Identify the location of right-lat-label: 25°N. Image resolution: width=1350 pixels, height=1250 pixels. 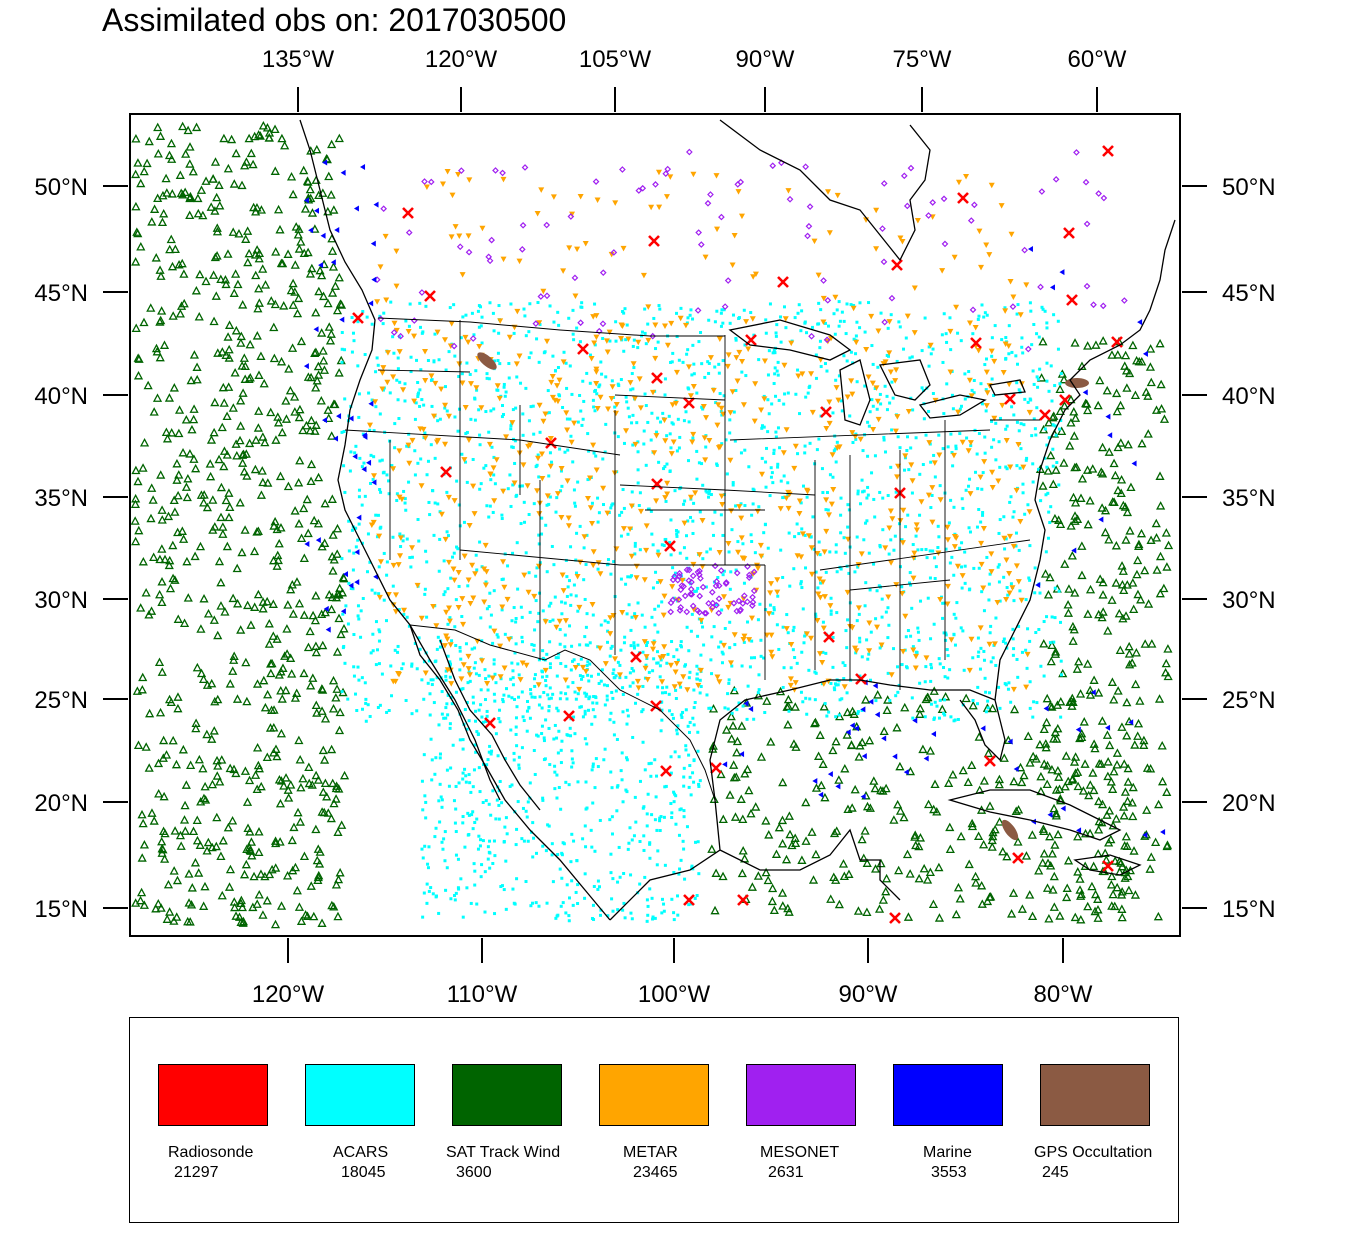
(1249, 700).